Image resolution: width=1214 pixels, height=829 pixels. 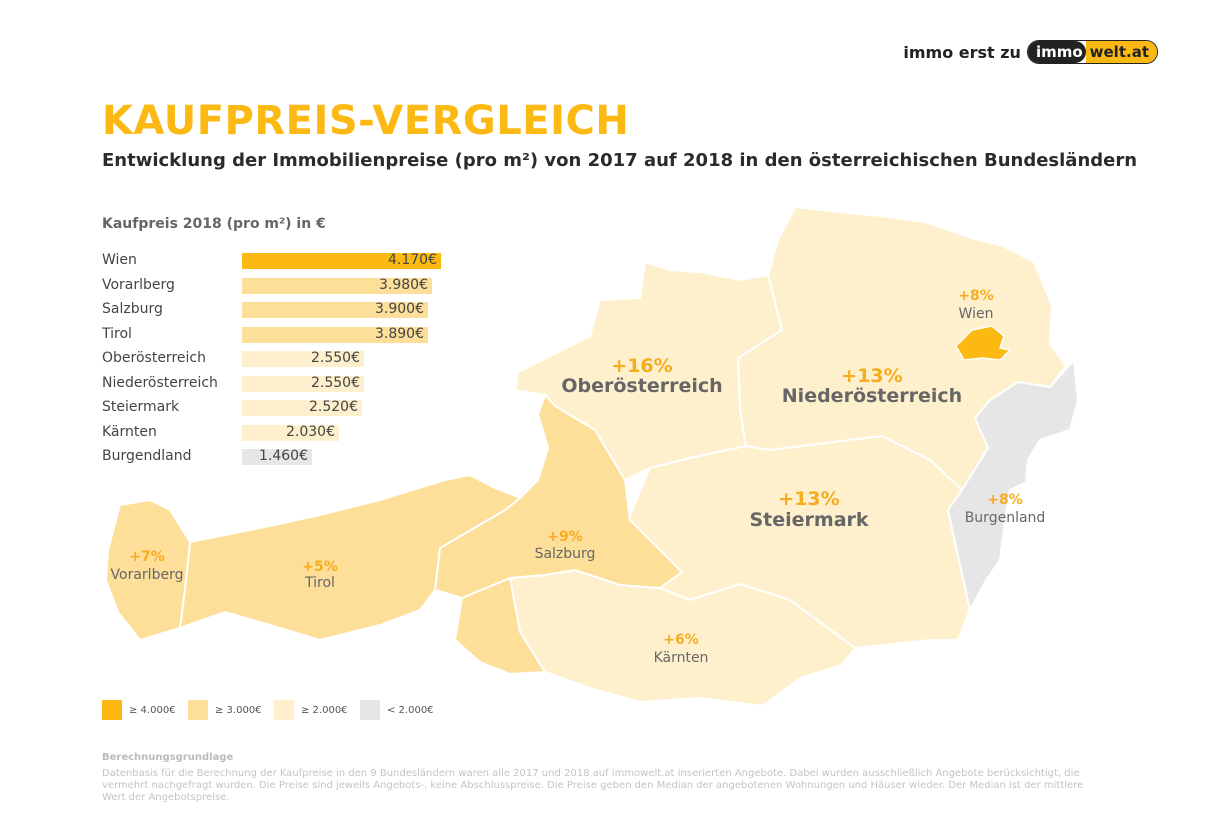 I want to click on bar-label: Steiermark, so click(x=141, y=407).